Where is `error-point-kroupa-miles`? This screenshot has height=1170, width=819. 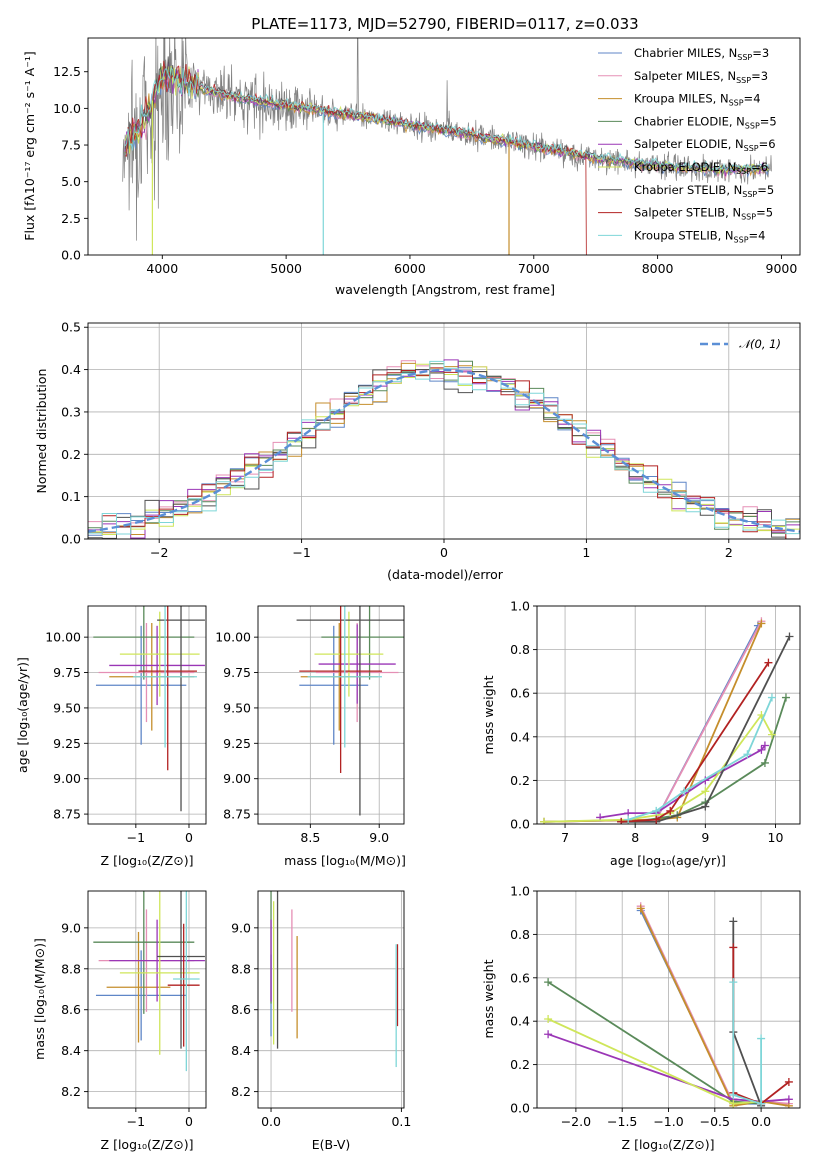
error-point-kroupa-miles is located at coordinates (138, 987).